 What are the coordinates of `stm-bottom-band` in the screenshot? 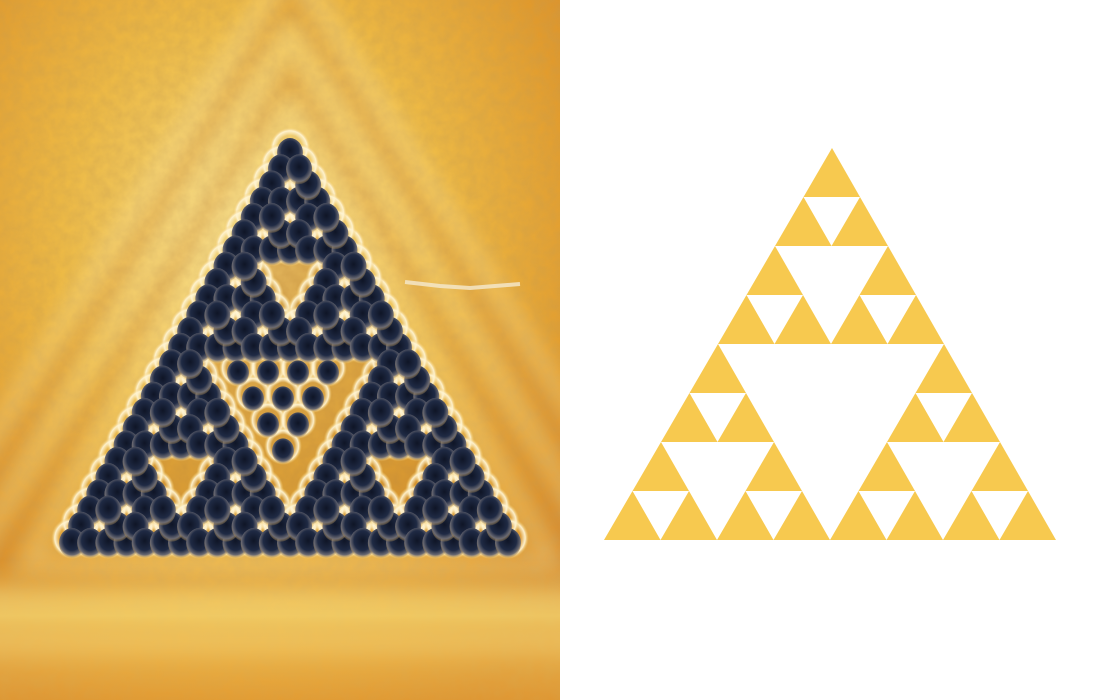 It's located at (280, 630).